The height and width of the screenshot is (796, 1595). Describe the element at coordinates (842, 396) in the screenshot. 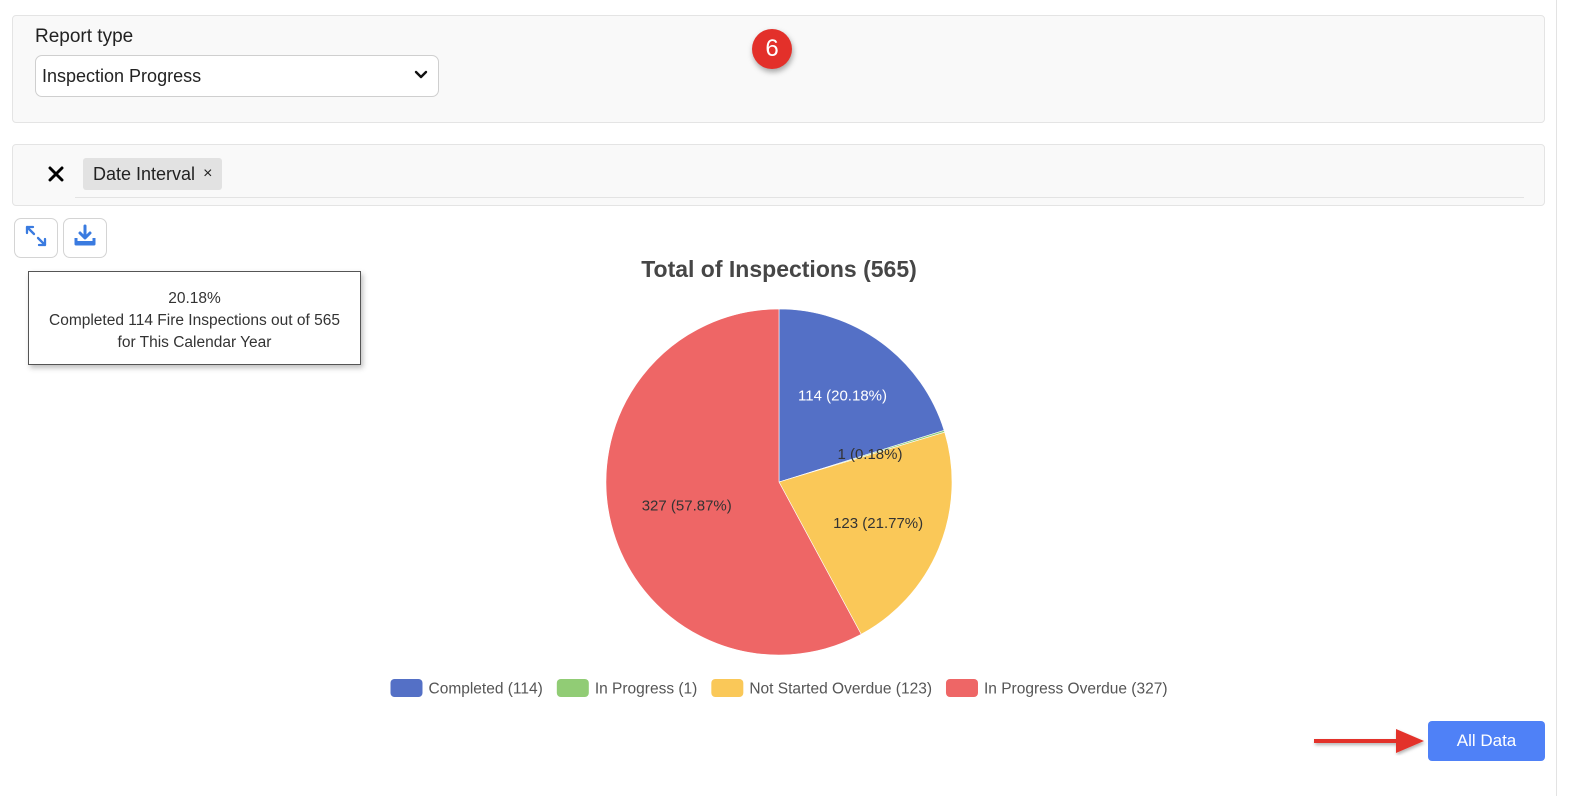

I see `pie-data-label: 114 (20.18%)` at that location.